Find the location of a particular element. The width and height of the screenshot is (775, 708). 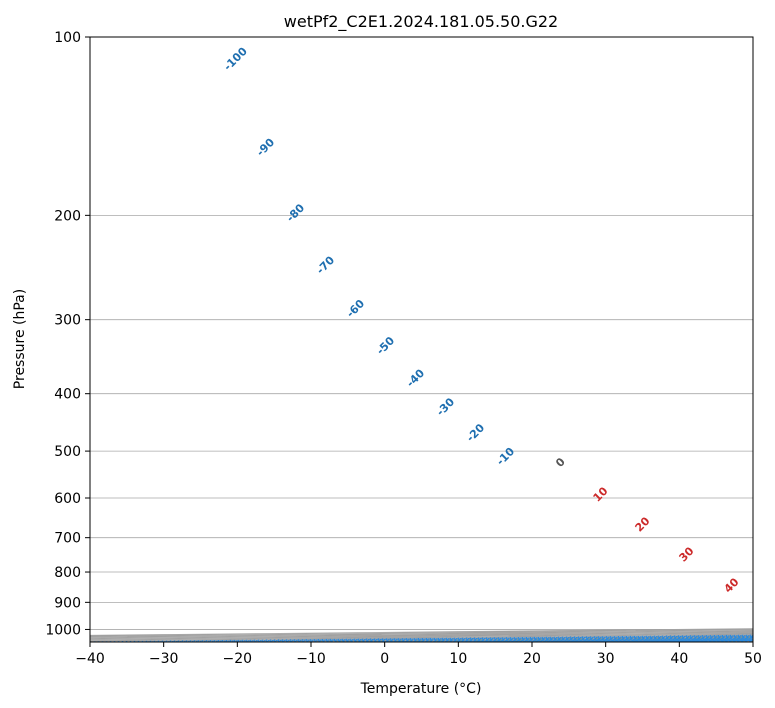

y-axis-label: Pressure (hPa) is located at coordinates (20, 339).